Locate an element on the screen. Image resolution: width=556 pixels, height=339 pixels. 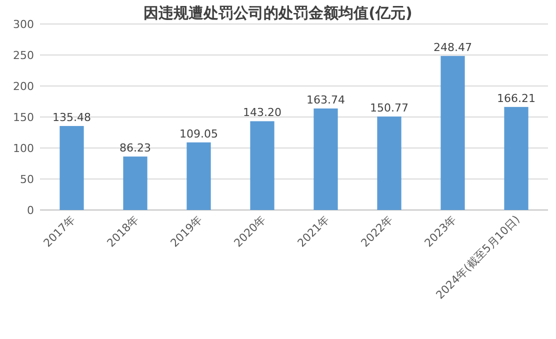
data-label: 143.20 is located at coordinates (262, 113).